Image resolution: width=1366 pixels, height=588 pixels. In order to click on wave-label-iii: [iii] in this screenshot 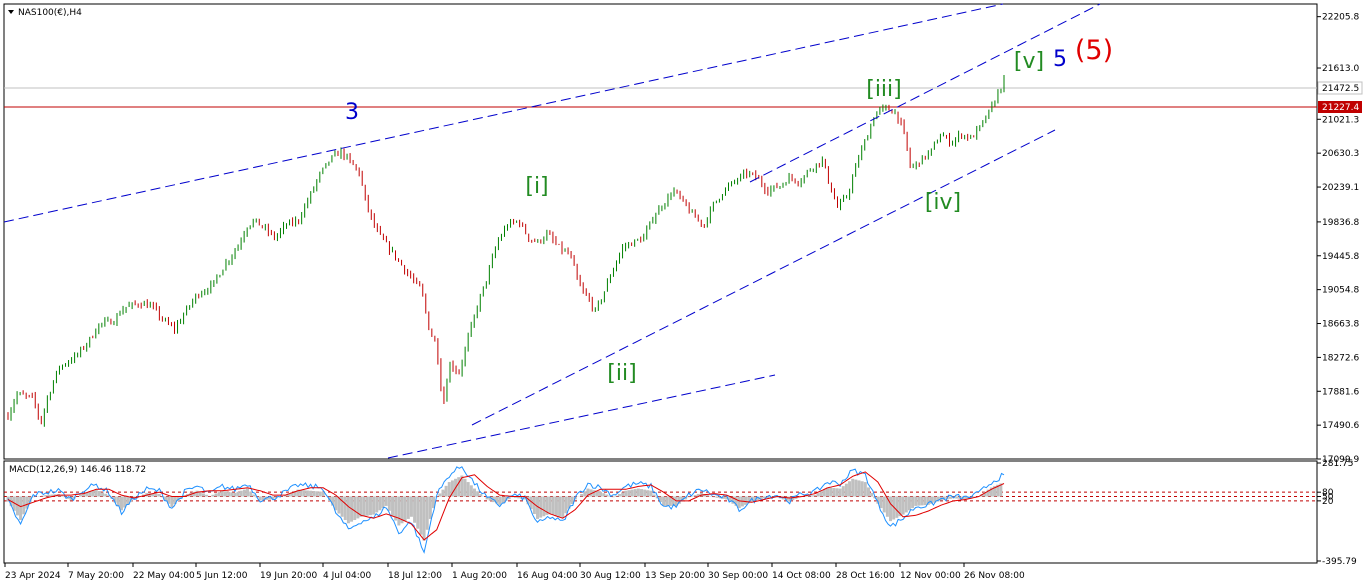, I will do `click(884, 89)`.